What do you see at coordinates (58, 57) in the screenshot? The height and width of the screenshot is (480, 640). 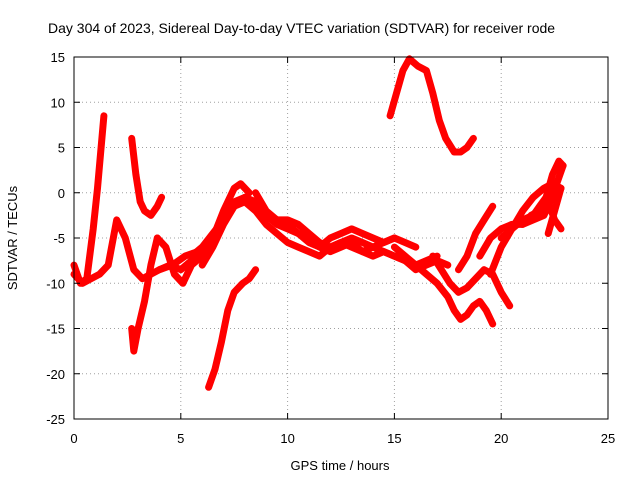 I see `y-tick-label: 15` at bounding box center [58, 57].